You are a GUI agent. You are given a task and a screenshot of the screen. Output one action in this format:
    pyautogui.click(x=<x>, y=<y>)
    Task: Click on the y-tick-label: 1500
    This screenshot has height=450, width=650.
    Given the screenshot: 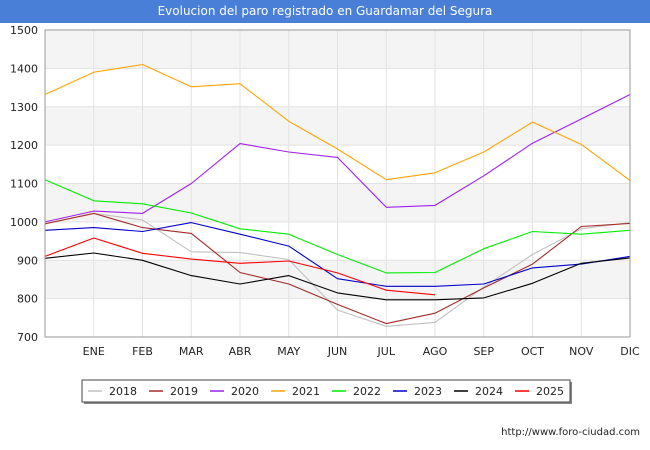 What is the action you would take?
    pyautogui.click(x=24, y=30)
    